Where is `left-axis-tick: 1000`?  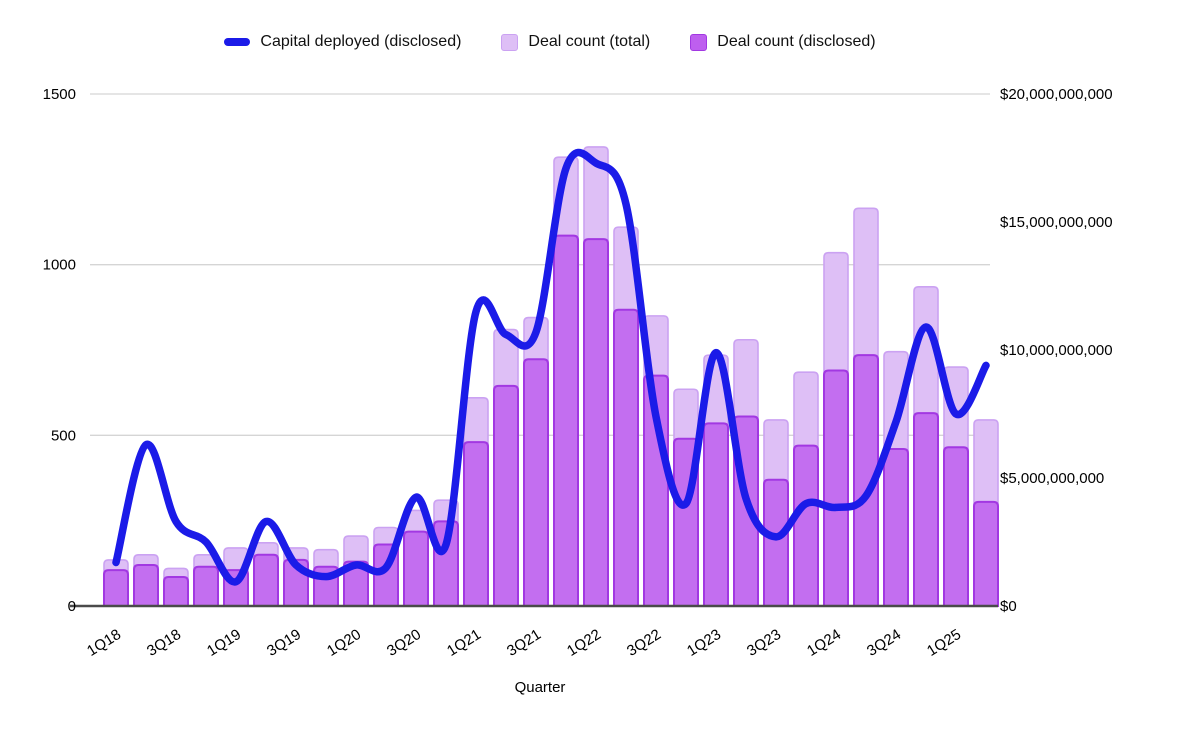
left-axis-tick: 1000 is located at coordinates (59, 265).